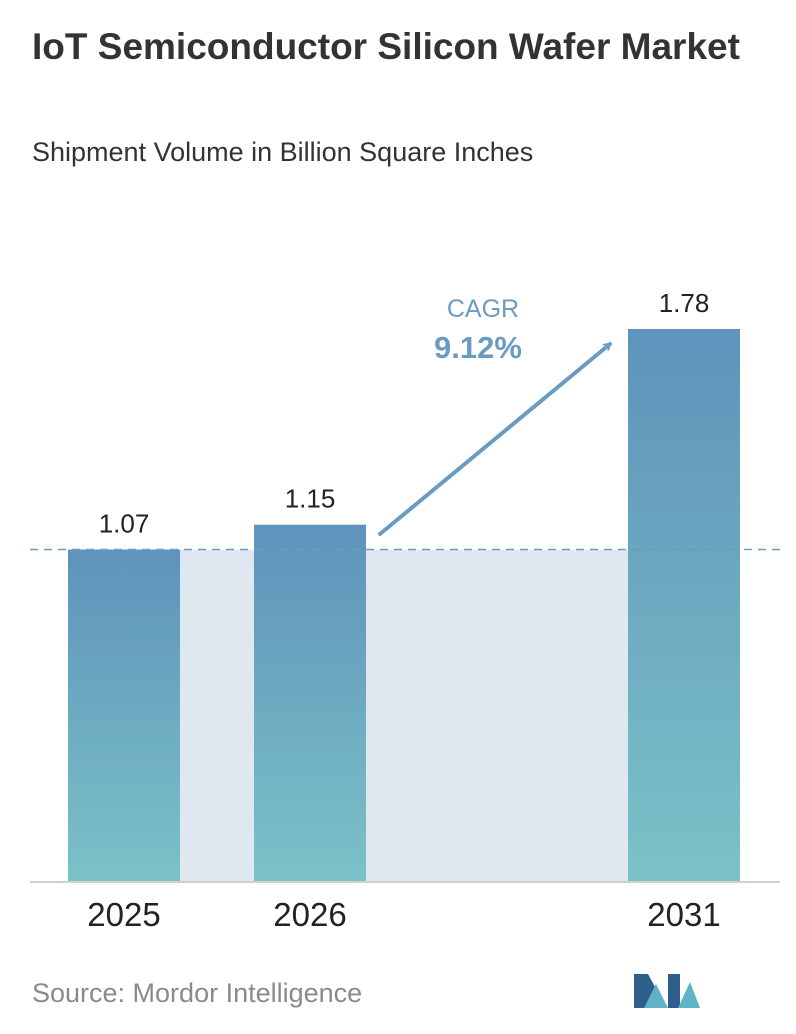 This screenshot has width=796, height=1034. I want to click on source-note: Source: Mordor Intelligence, so click(197, 993).